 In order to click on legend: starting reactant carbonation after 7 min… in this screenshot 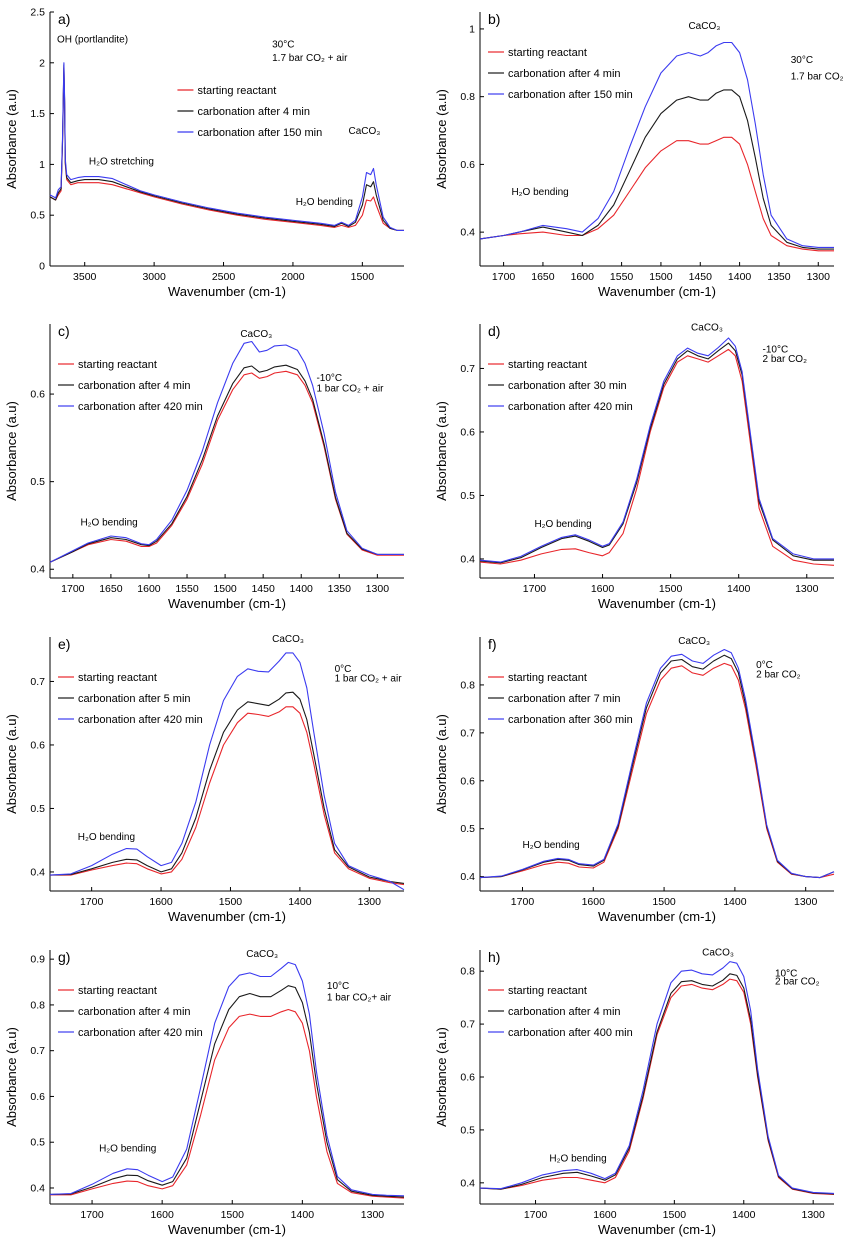, I will do `click(560, 699)`.